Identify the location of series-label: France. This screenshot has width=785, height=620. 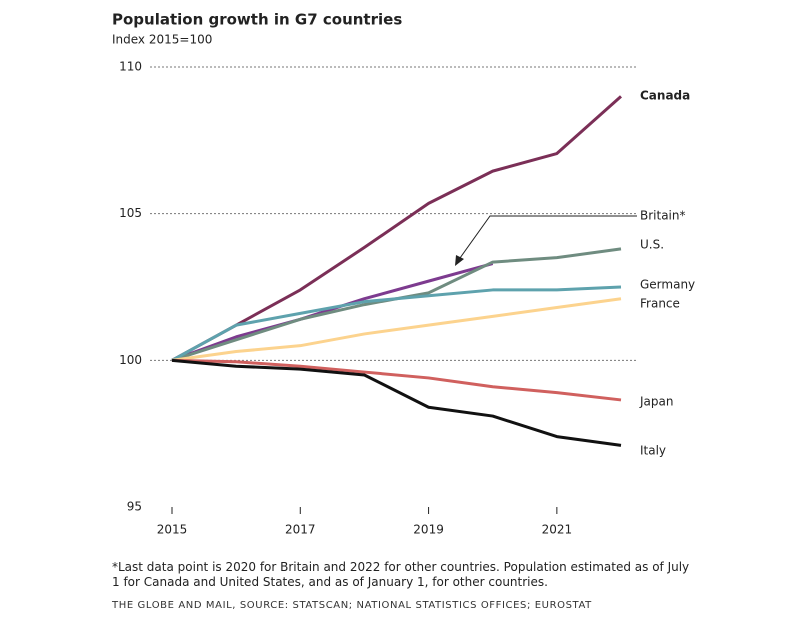
(660, 304).